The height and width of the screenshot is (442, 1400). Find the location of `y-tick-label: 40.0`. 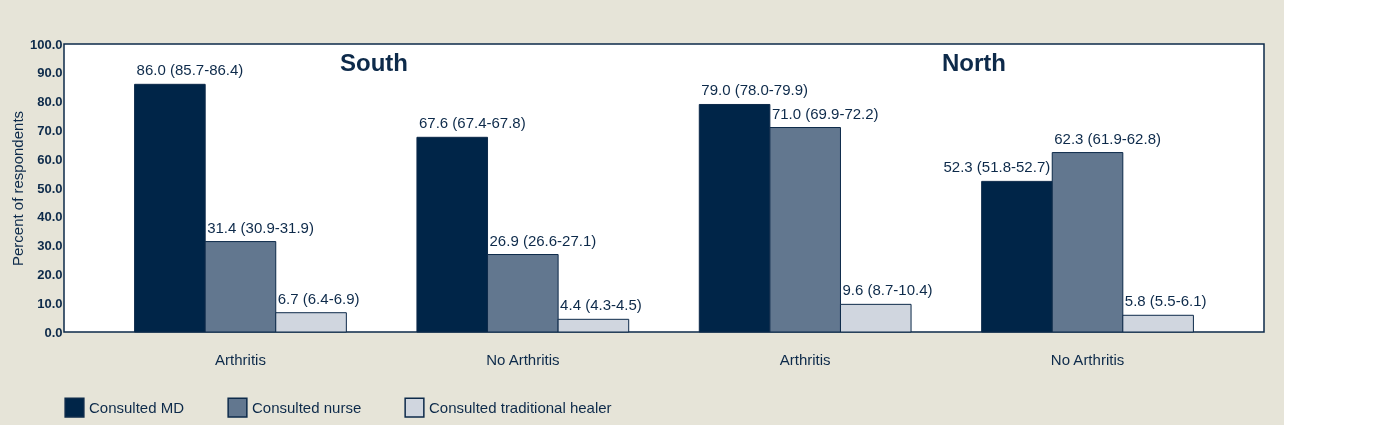

y-tick-label: 40.0 is located at coordinates (50, 217).